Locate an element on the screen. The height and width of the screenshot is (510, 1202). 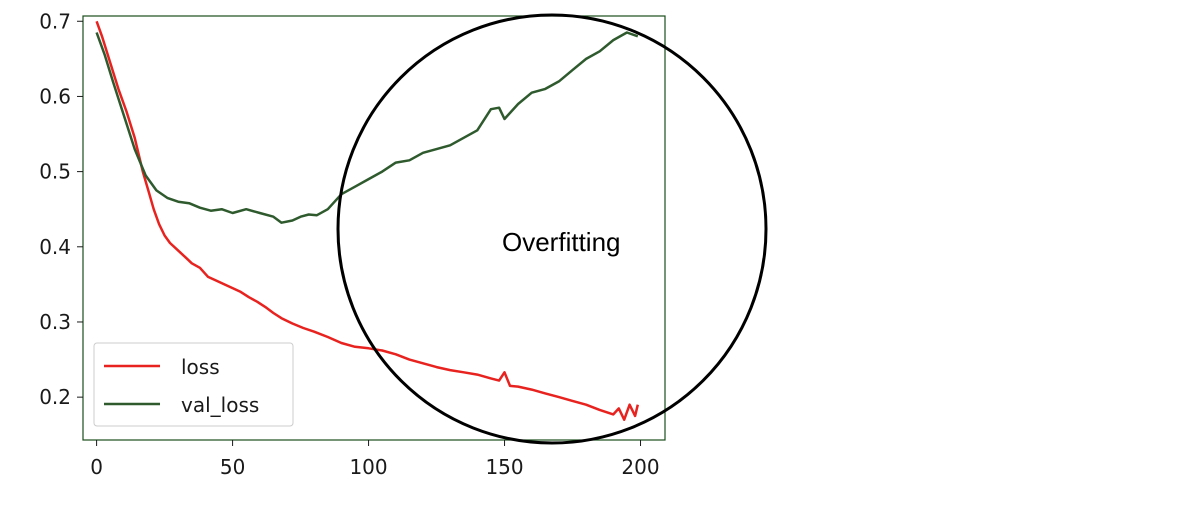
overfitting-annotation-label: Overfitting is located at coordinates (561, 242).